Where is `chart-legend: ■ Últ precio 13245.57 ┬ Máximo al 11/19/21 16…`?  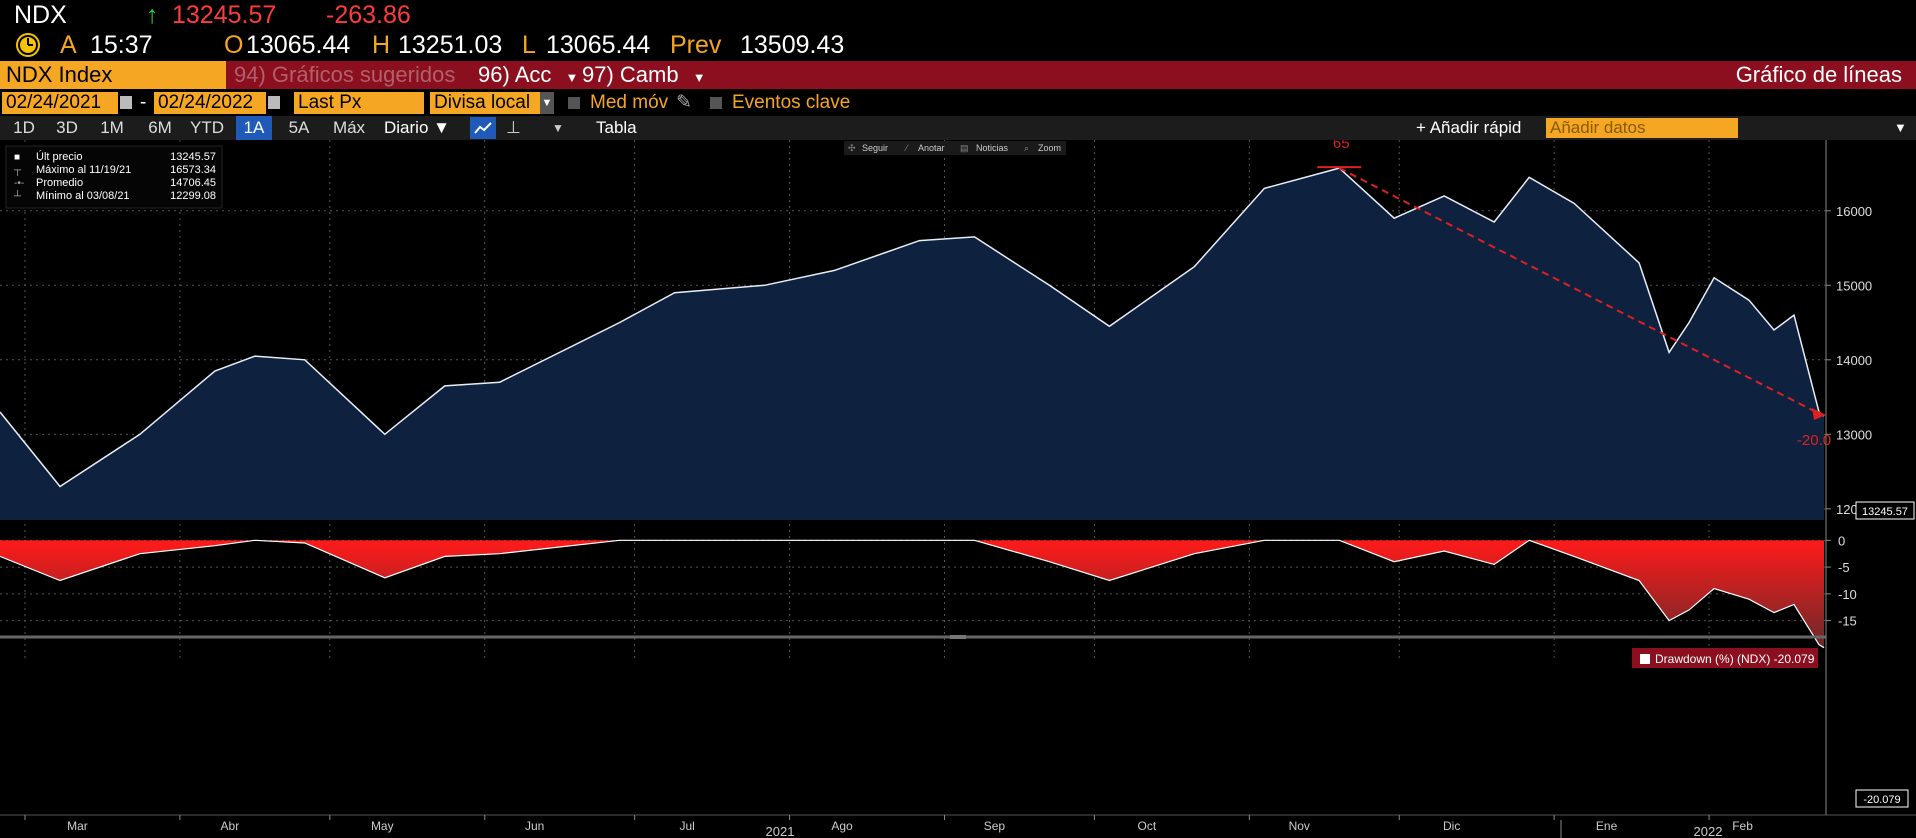 chart-legend: ■ Últ precio 13245.57 ┬ Máximo al 11/19/21 16… is located at coordinates (114, 177).